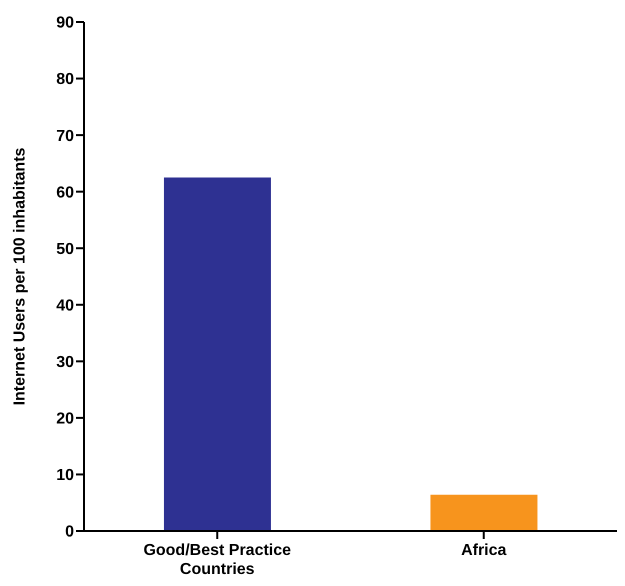 The image size is (625, 586). Describe the element at coordinates (65, 79) in the screenshot. I see `y-tick-label: 80` at that location.